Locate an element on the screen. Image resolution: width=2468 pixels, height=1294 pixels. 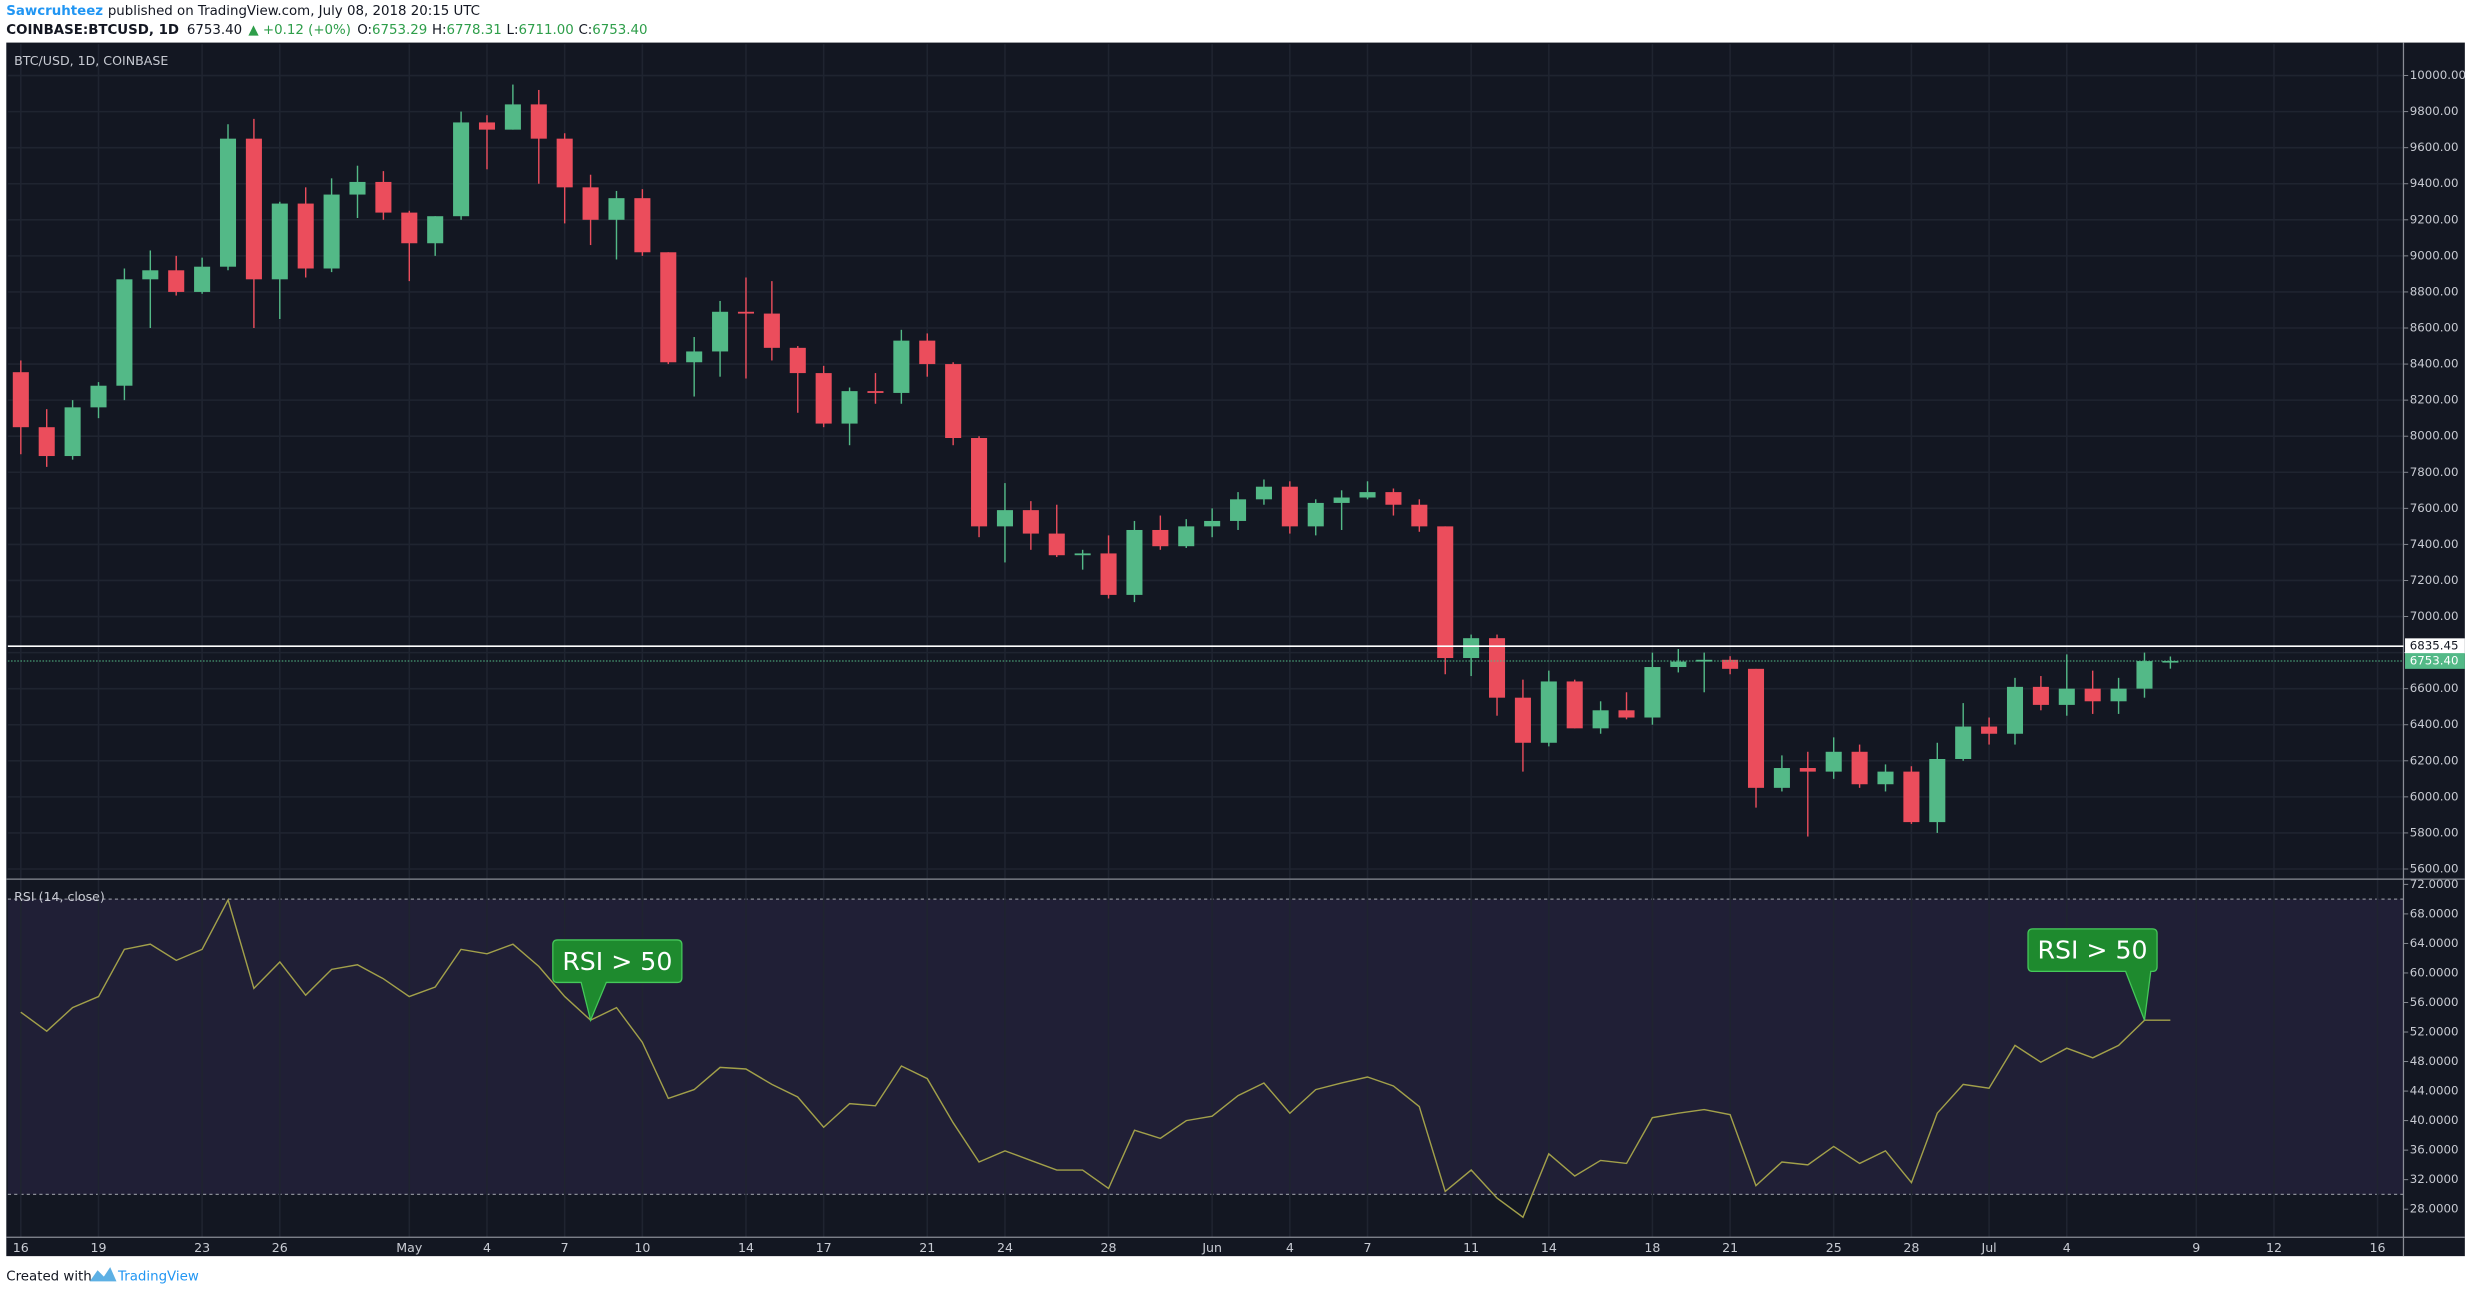
x-tick-label: 26 is located at coordinates (280, 1247).